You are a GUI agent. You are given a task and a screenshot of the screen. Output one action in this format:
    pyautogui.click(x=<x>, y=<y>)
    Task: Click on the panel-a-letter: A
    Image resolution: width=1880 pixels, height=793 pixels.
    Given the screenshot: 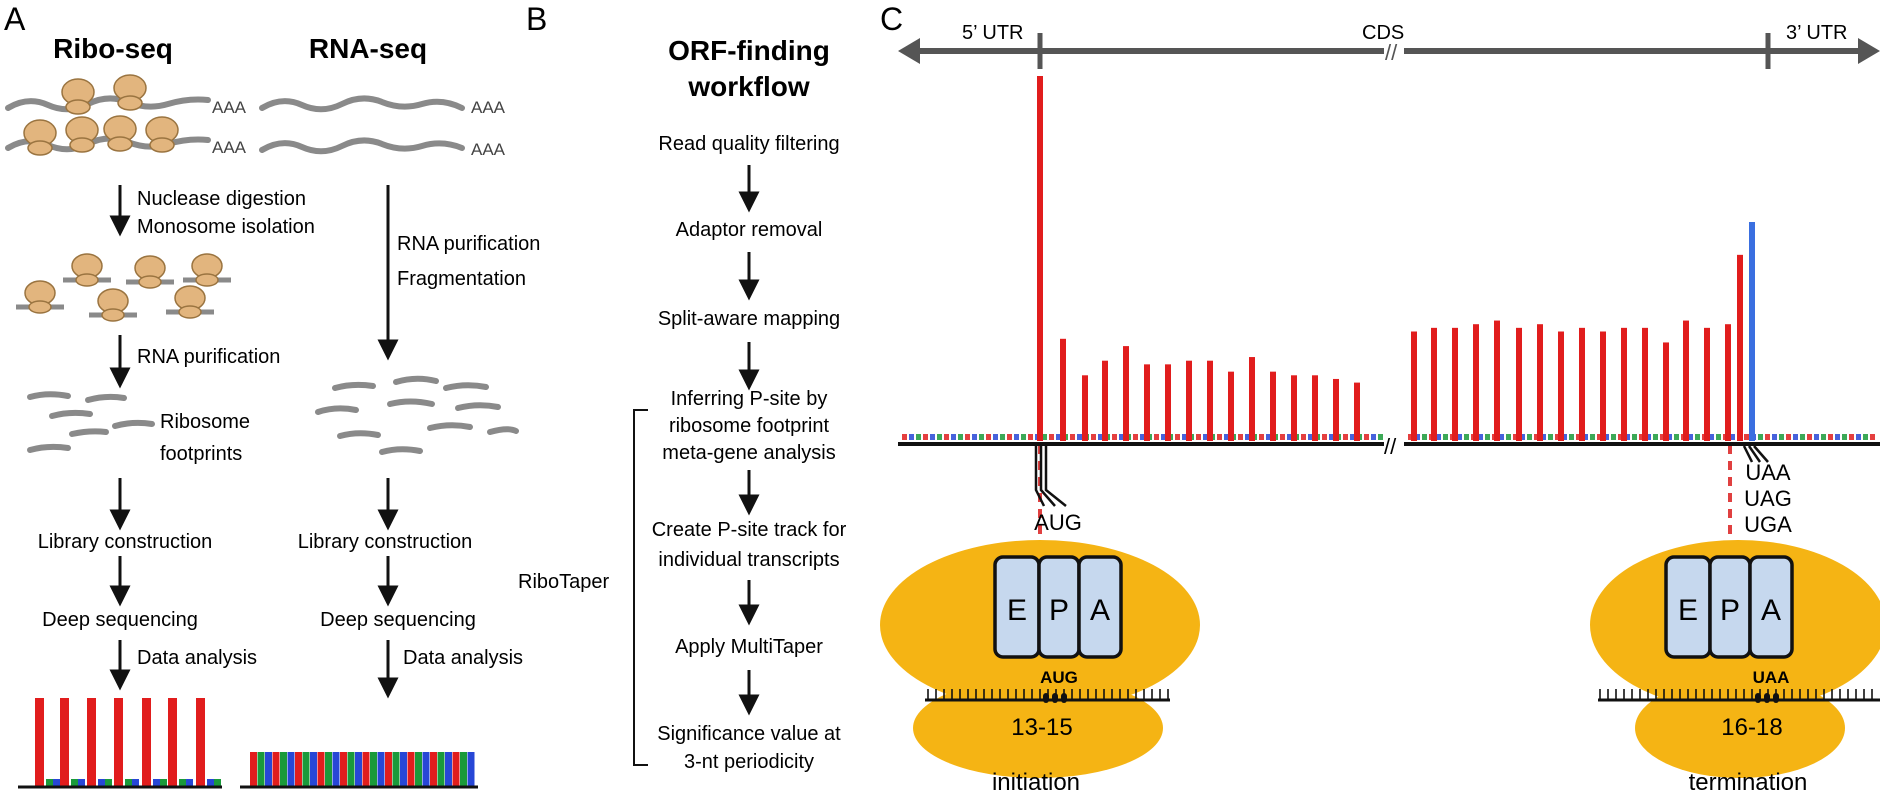 What is the action you would take?
    pyautogui.click(x=15, y=19)
    